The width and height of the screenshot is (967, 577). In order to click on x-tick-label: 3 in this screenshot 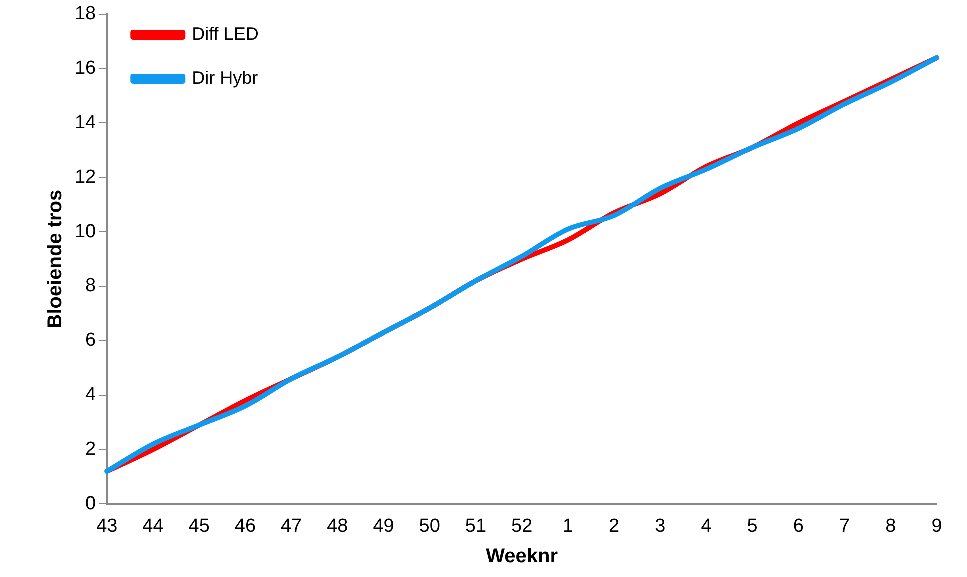, I will do `click(660, 526)`.